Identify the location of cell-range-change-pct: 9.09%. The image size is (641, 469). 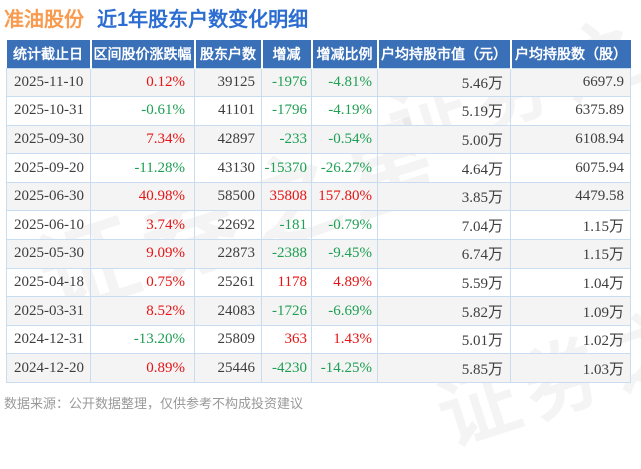
(142, 254).